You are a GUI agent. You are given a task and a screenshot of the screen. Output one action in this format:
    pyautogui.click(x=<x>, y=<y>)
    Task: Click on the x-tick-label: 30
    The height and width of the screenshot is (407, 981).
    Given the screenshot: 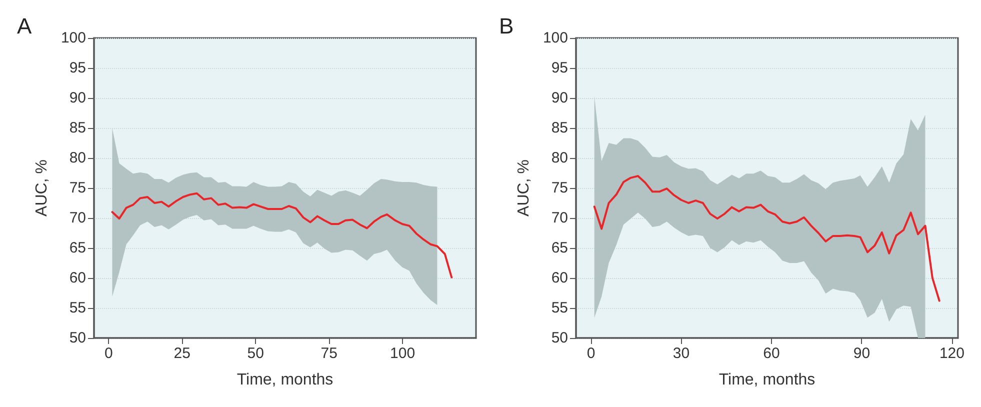 What is the action you would take?
    pyautogui.click(x=681, y=353)
    